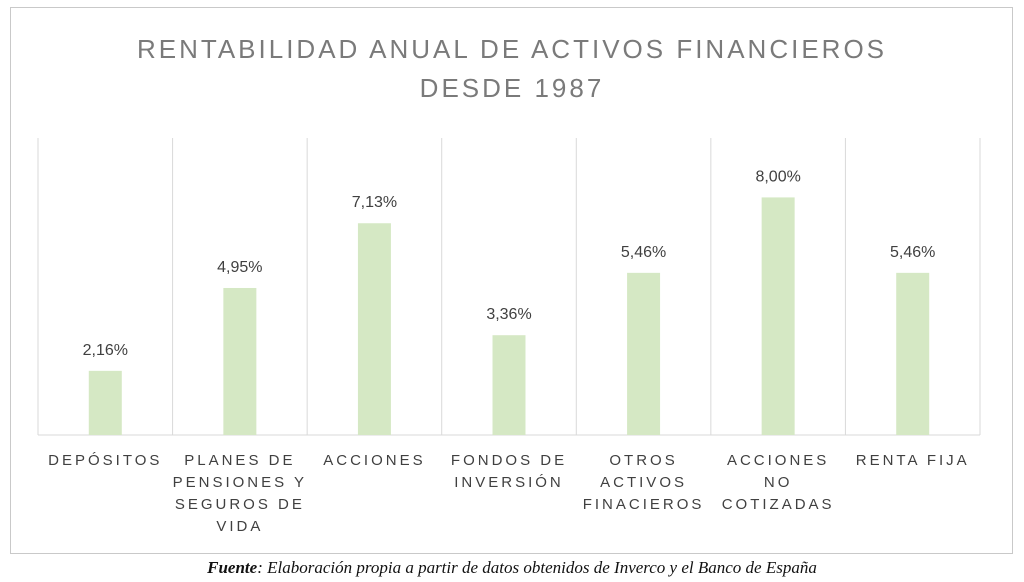 This screenshot has height=582, width=1024. What do you see at coordinates (240, 482) in the screenshot?
I see `category-label-2-line-2: PENSIONES Y` at bounding box center [240, 482].